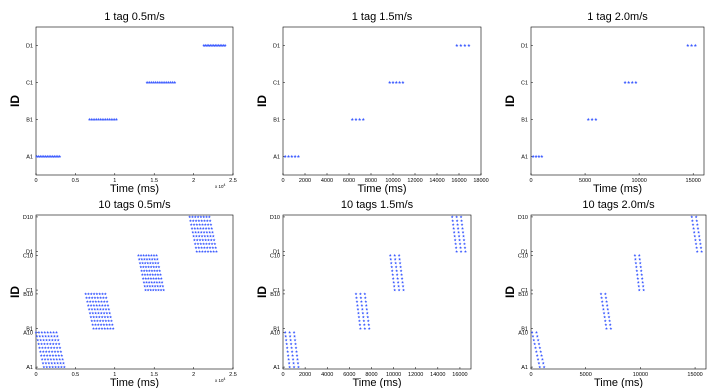  Describe the element at coordinates (15, 292) in the screenshot. I see `y-axis-label-3: ID` at that location.